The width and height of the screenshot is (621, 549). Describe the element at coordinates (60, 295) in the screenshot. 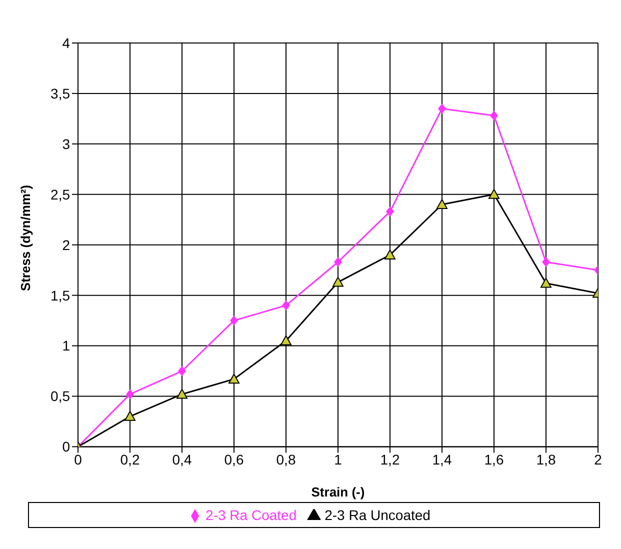

I see `y-tick-label: 1,5` at that location.